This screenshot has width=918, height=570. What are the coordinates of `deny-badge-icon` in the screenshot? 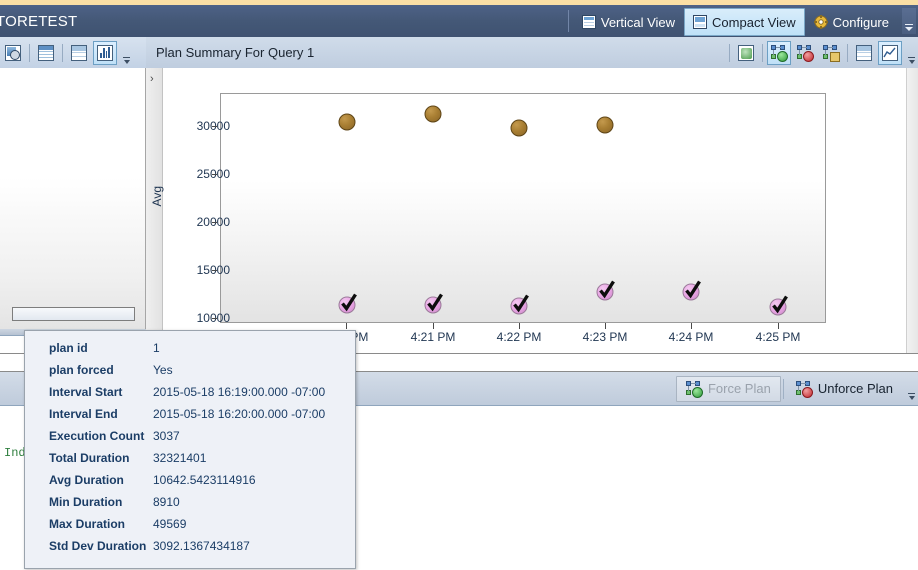 It's located at (807, 392).